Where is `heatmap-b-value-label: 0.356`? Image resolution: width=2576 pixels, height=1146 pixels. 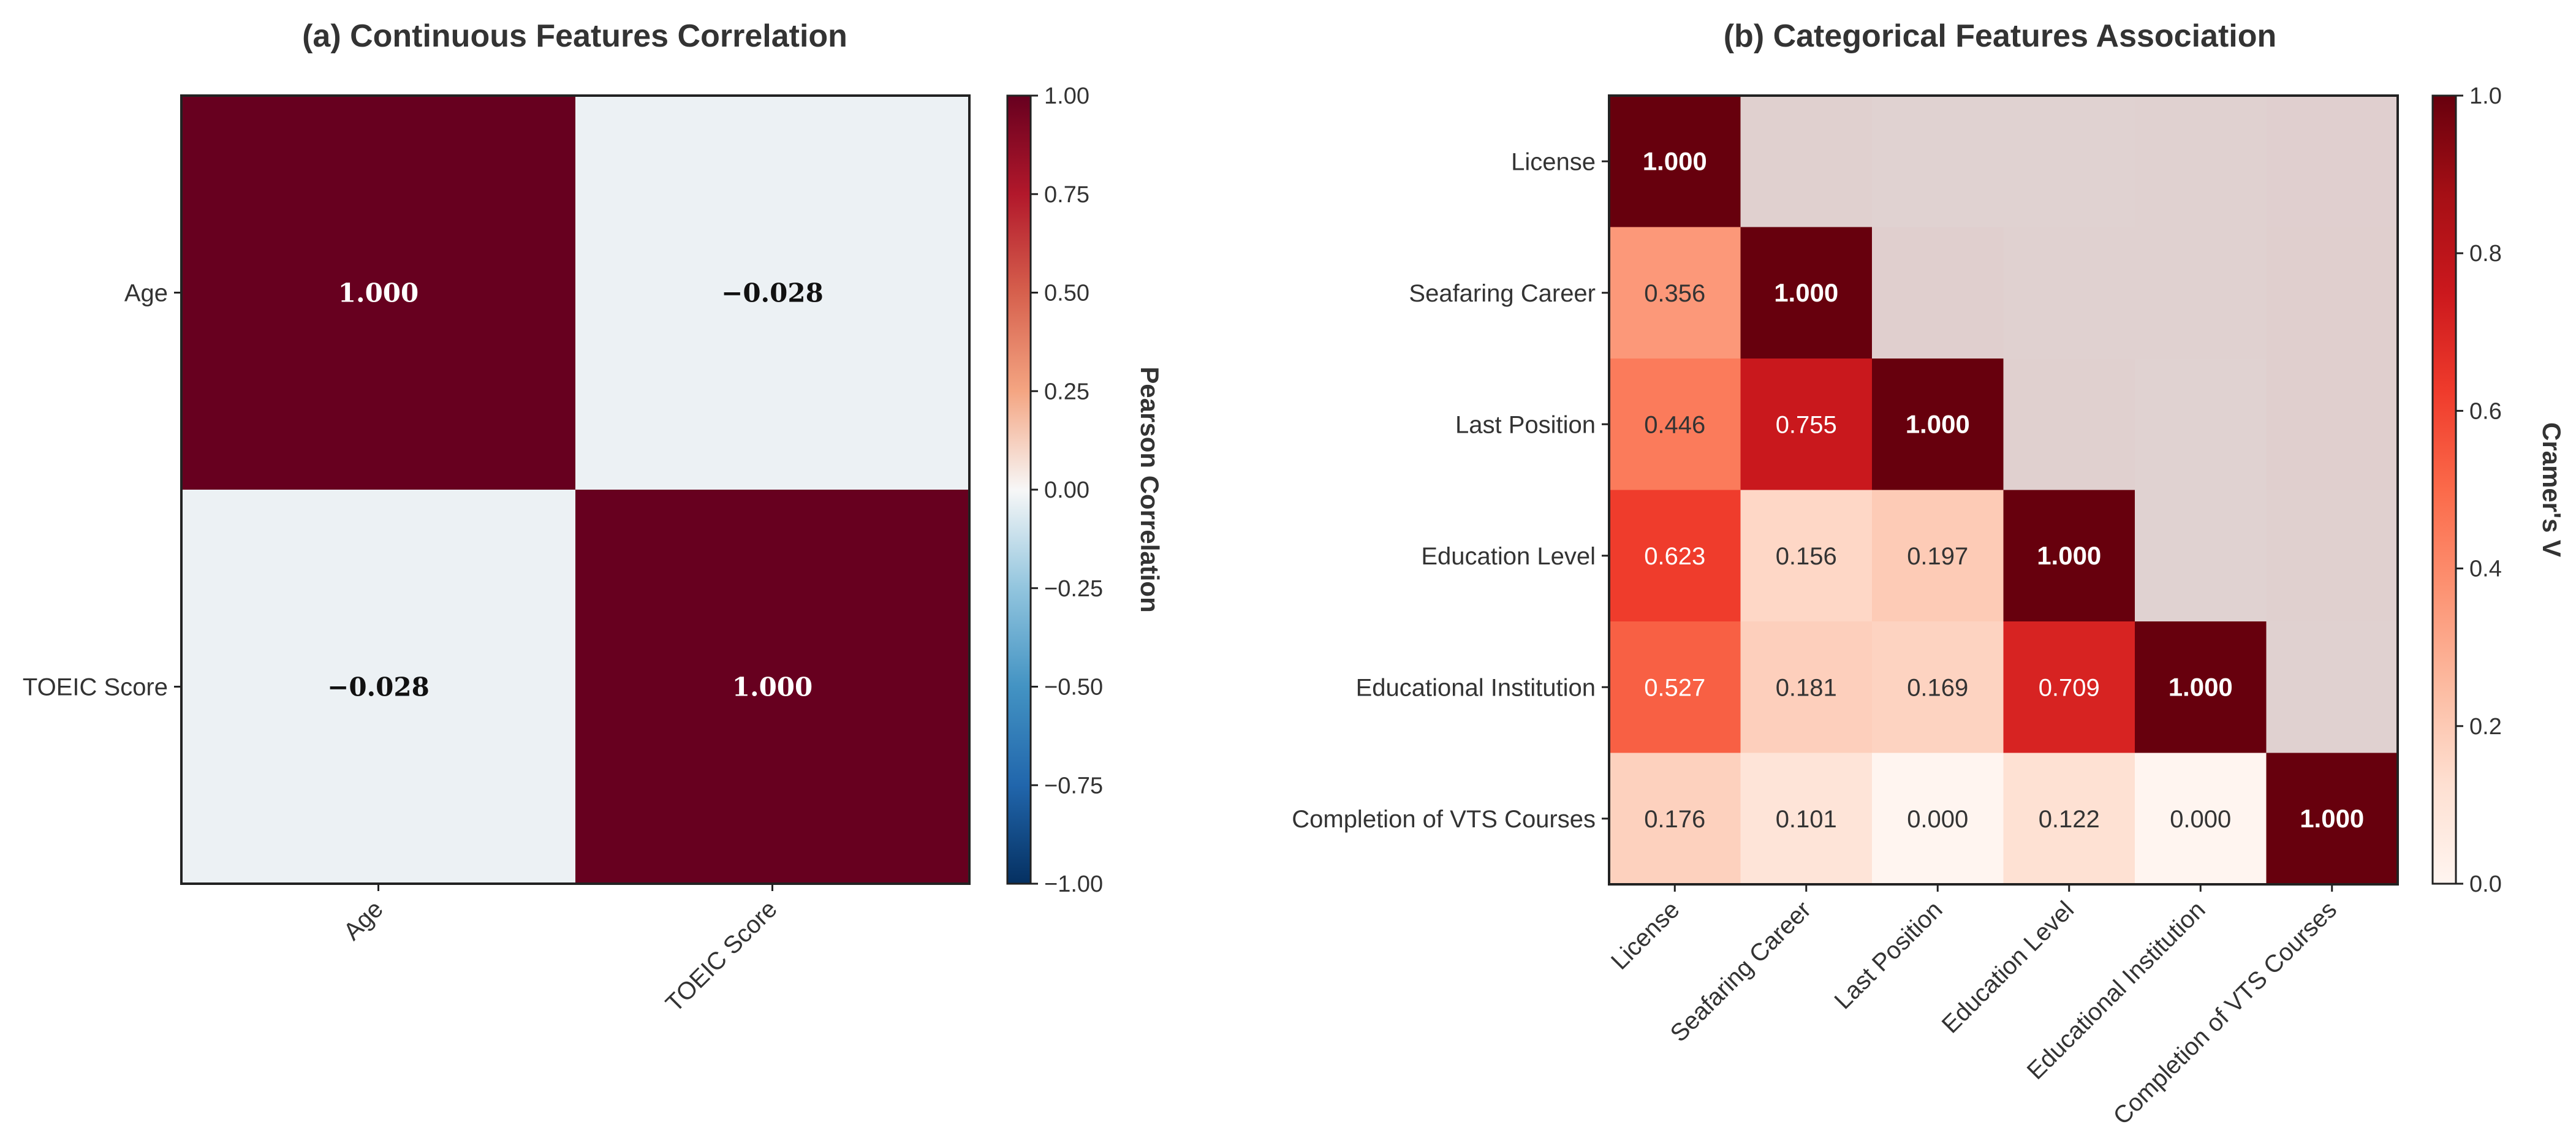 heatmap-b-value-label: 0.356 is located at coordinates (1675, 293).